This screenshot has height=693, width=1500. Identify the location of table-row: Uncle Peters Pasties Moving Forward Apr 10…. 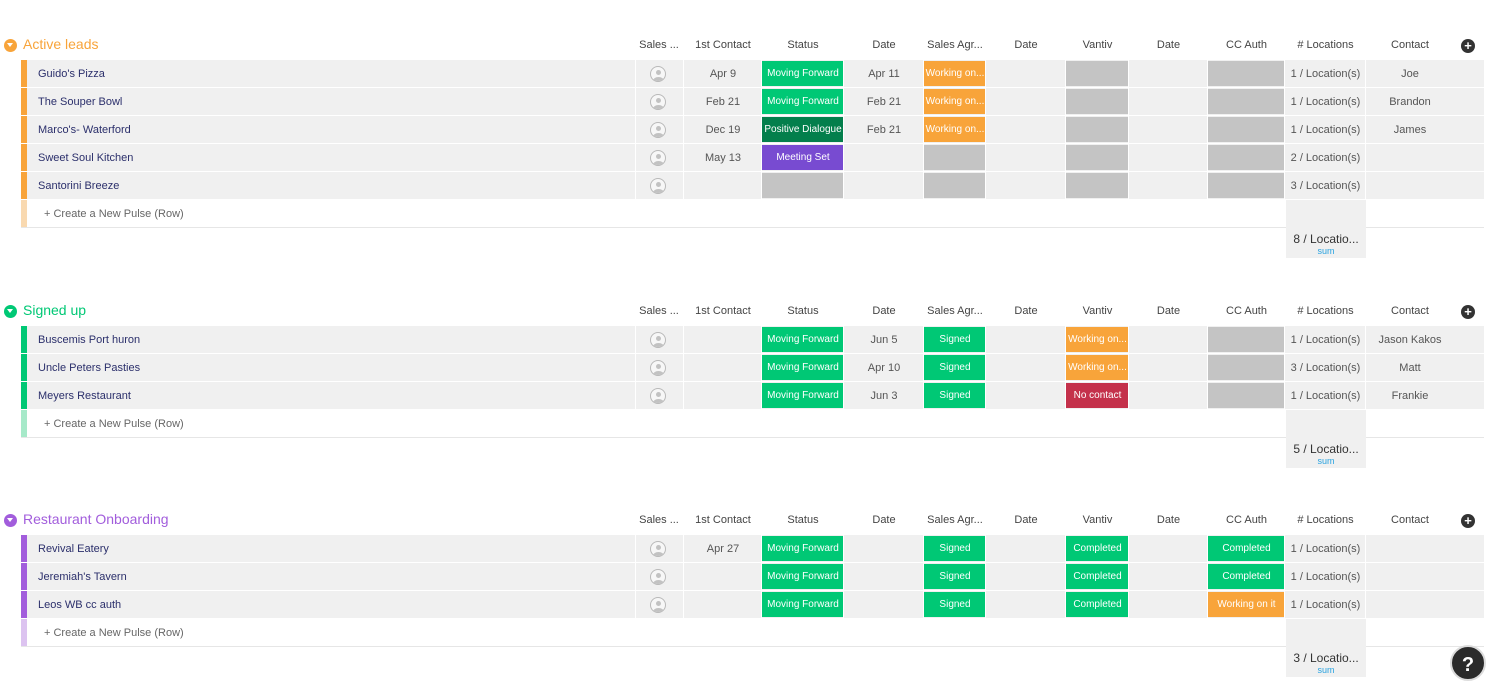
(752, 368).